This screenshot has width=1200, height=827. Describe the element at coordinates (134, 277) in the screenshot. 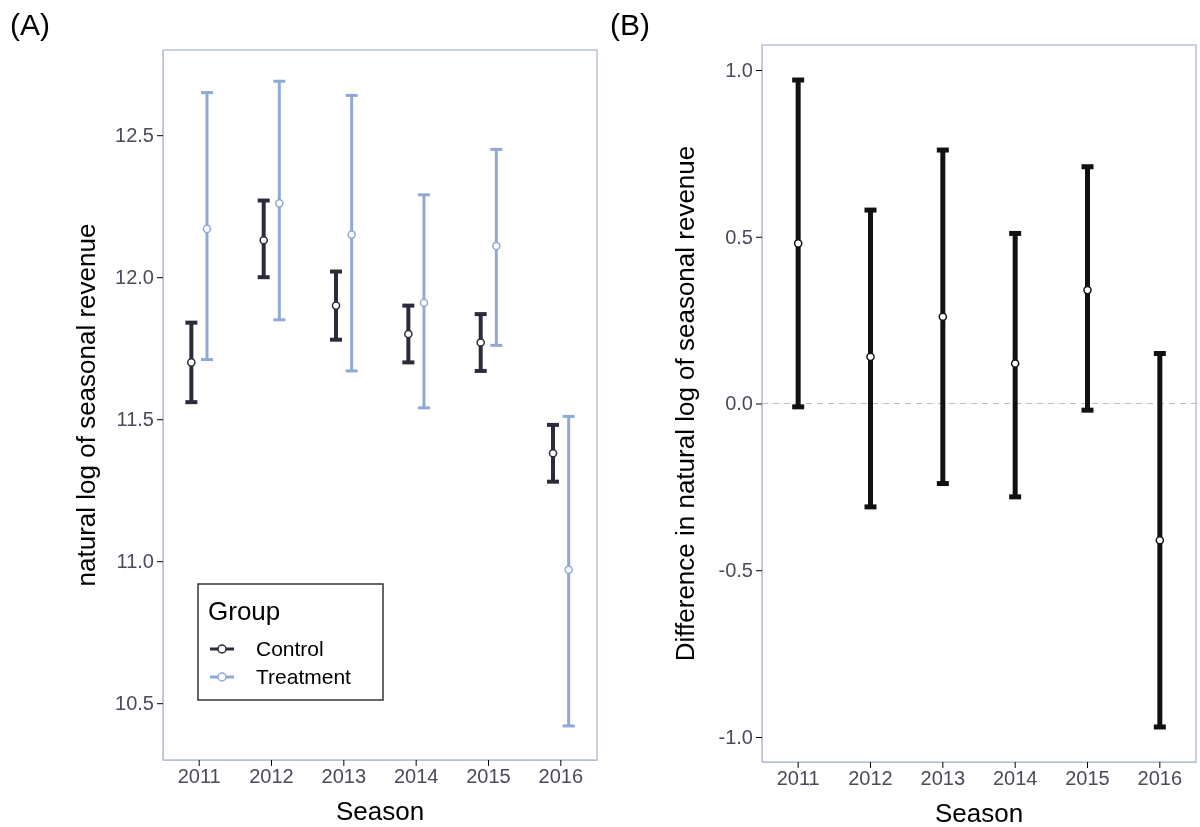

I see `y-tick-label: 12.0` at that location.